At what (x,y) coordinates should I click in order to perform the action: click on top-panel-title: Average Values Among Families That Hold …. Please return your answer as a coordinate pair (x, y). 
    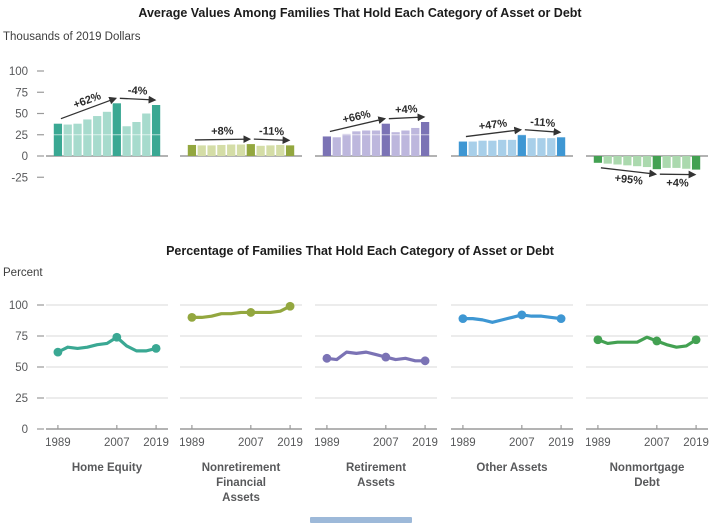
    Looking at the image, I should click on (360, 13).